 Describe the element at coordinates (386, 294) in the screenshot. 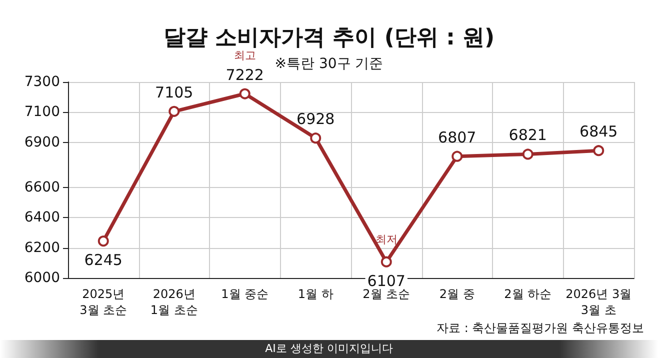

I see `x-tick-label: 2월 초순` at that location.